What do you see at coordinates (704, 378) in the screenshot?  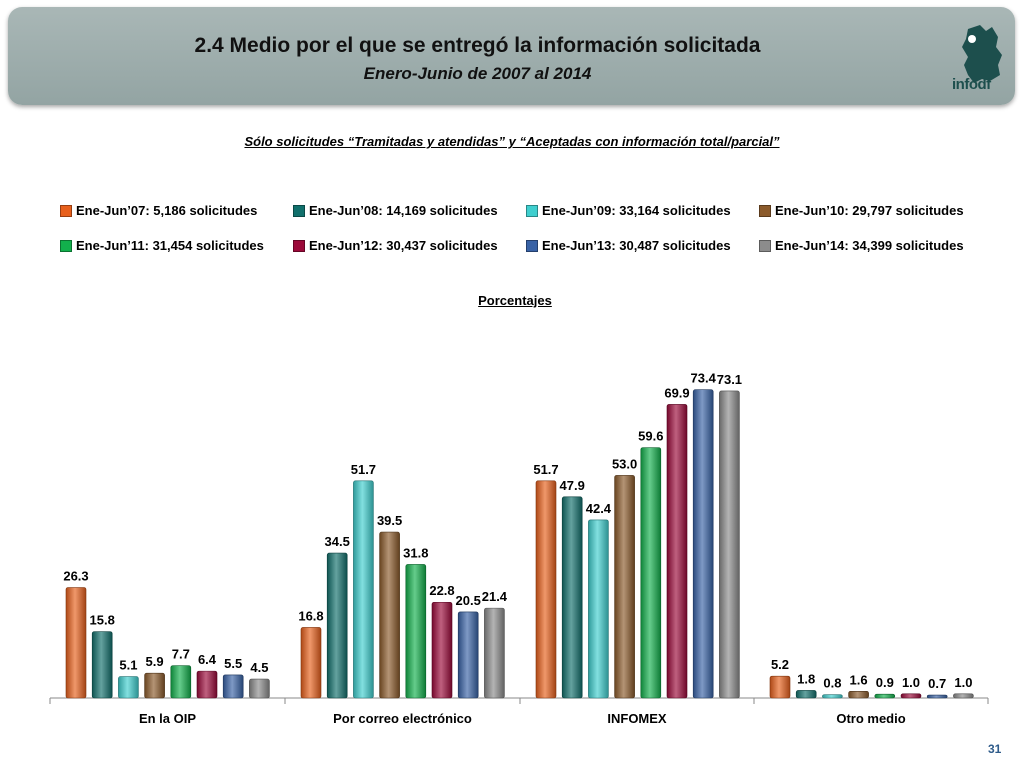 I see `data-label: 73.4` at bounding box center [704, 378].